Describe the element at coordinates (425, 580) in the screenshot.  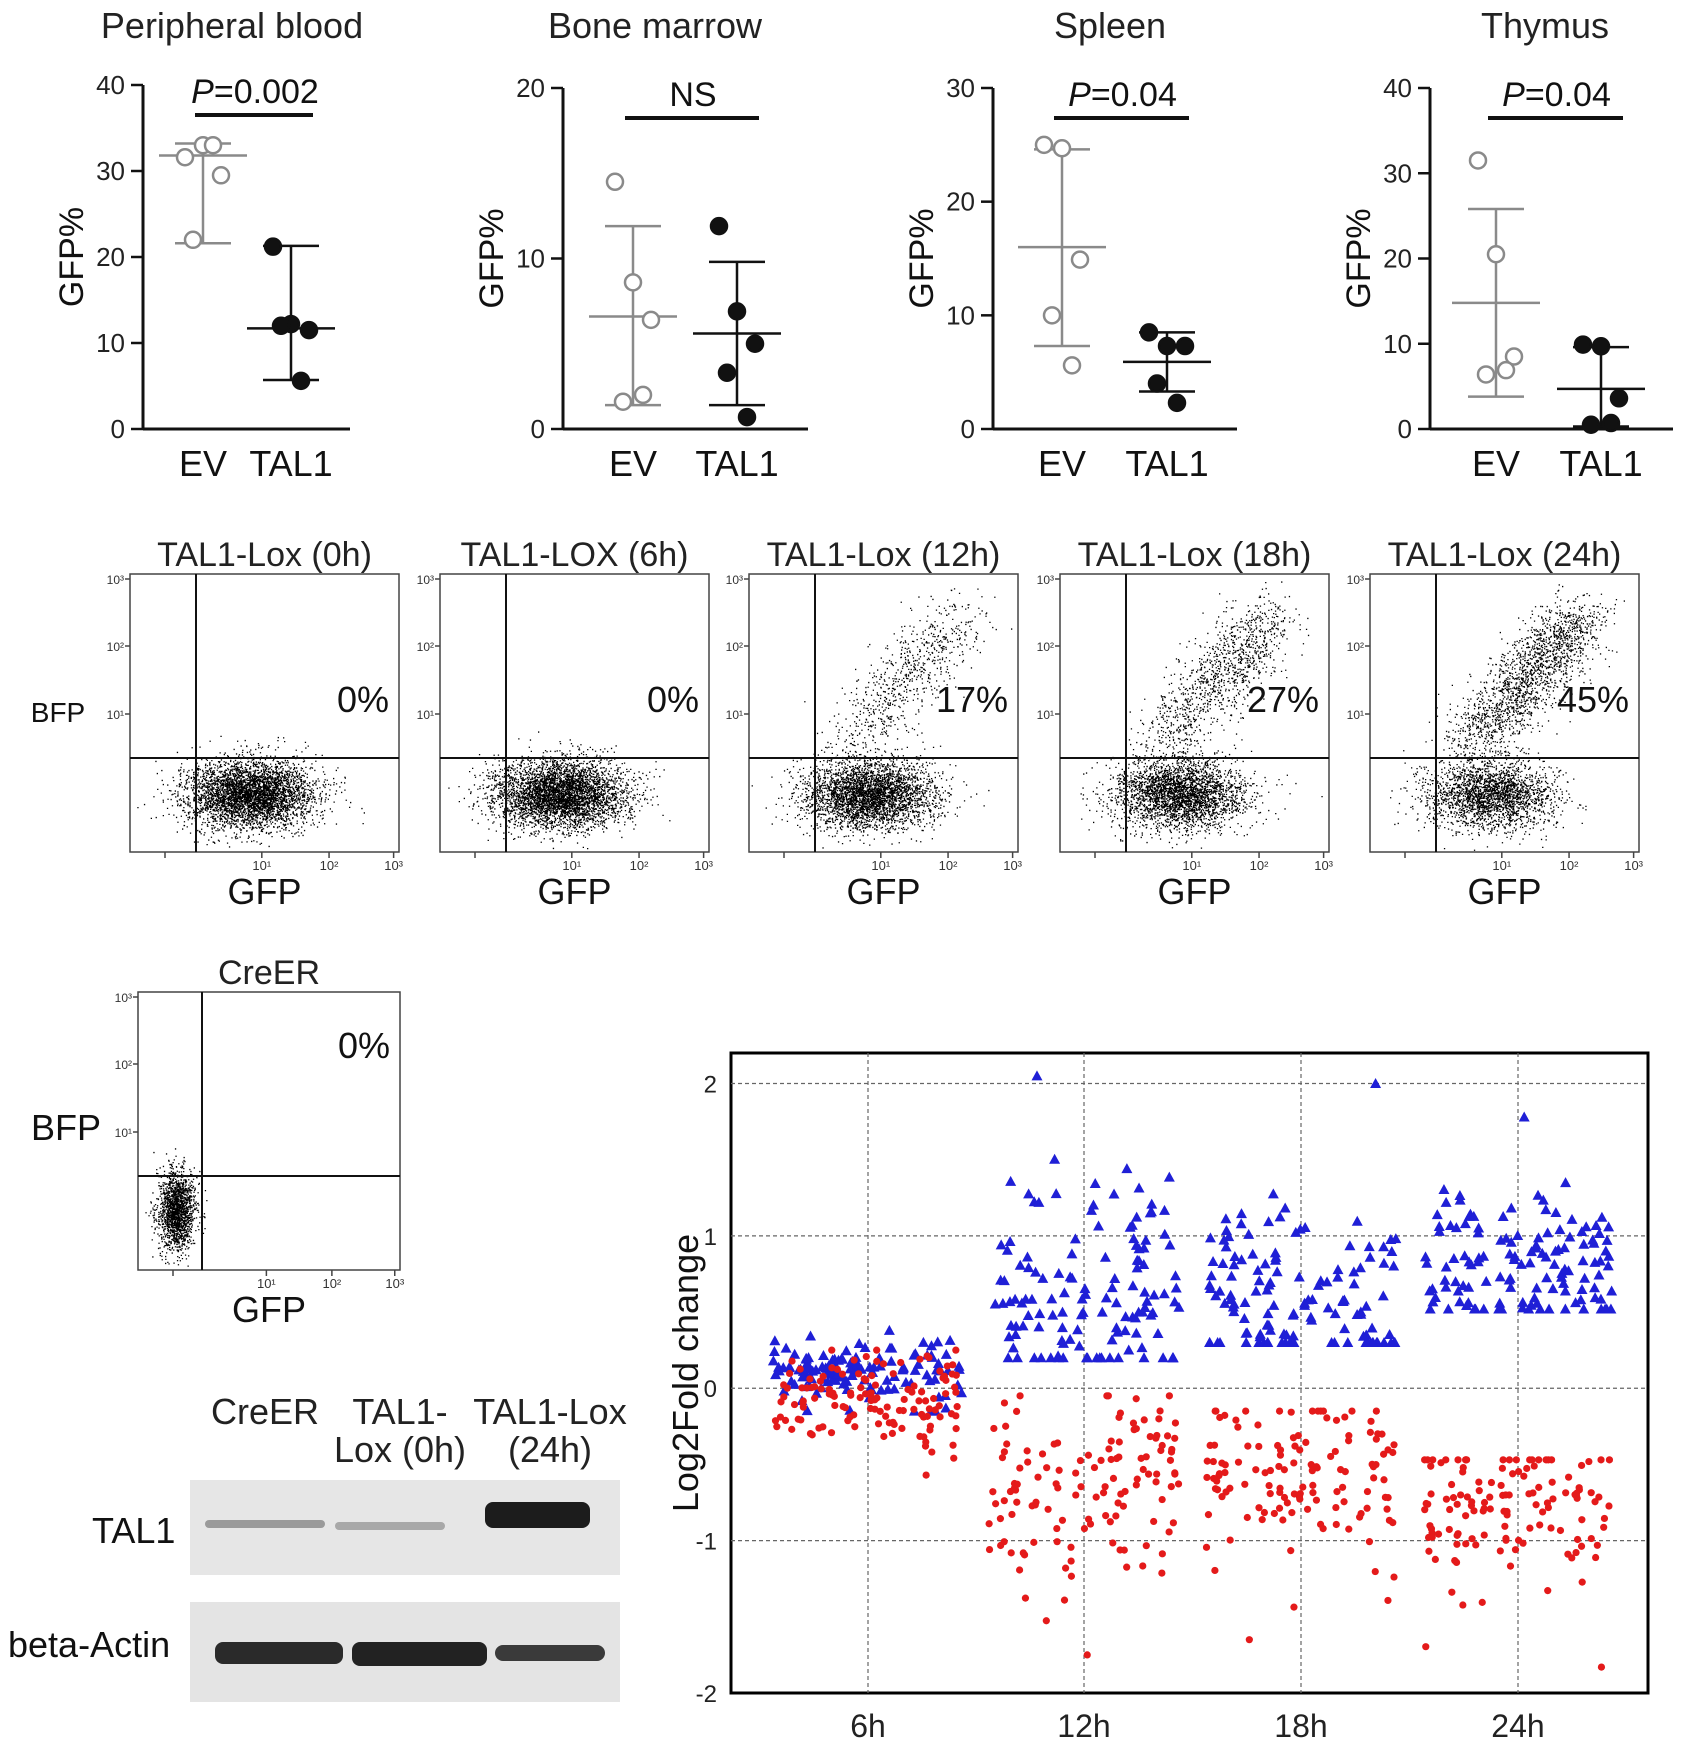
I see `y-tick-label: 10³` at that location.